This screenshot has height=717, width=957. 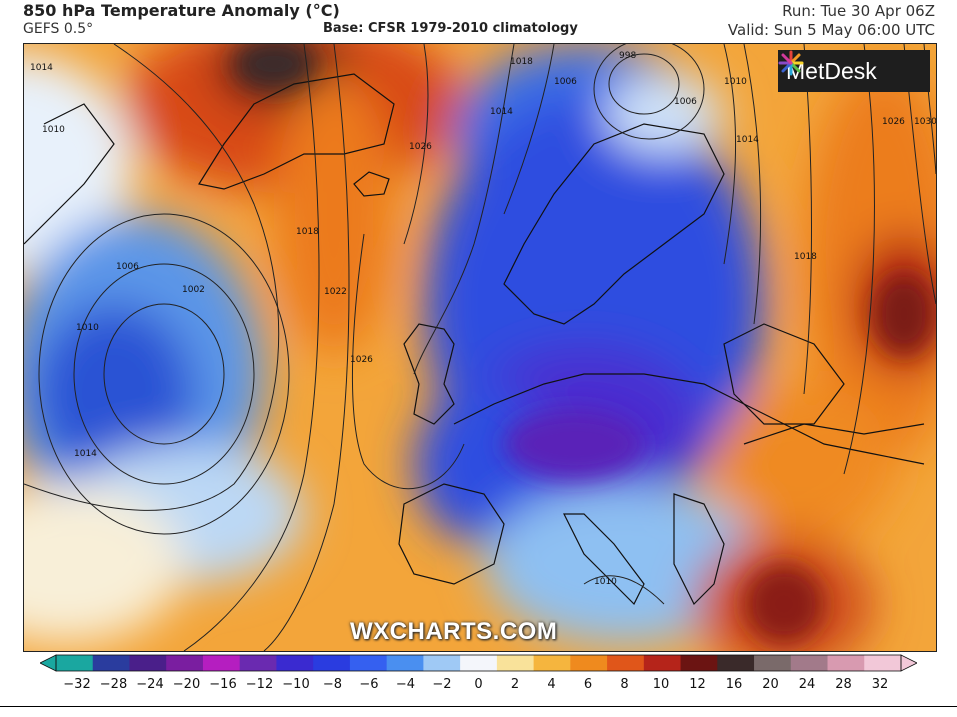 I want to click on colorbar-tick-label: 4, so click(x=551, y=684).